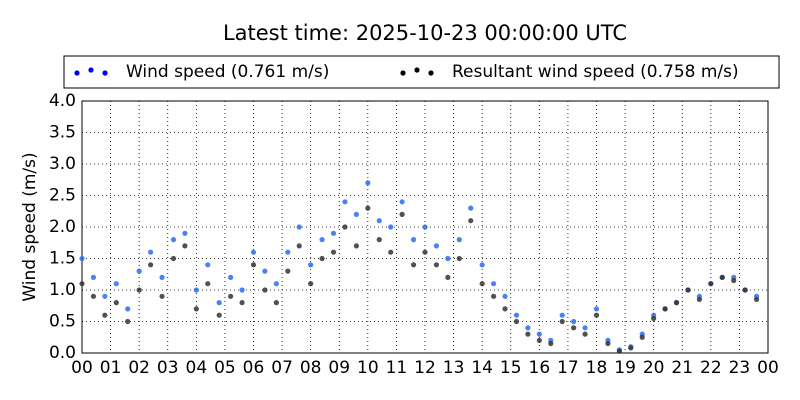 The width and height of the screenshot is (800, 400). I want to click on y-tick-label: 4.0, so click(62, 101).